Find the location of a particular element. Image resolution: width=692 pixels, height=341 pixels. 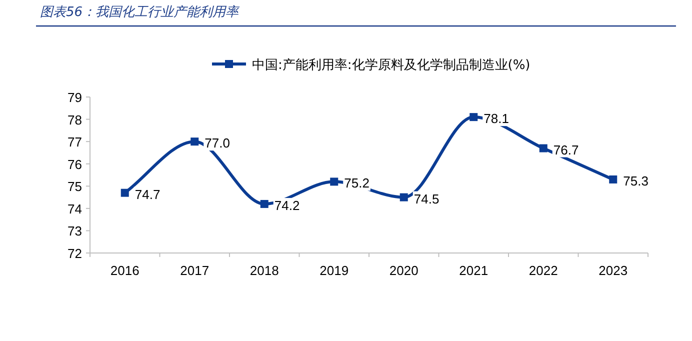

data-label: 74.2 is located at coordinates (287, 205).